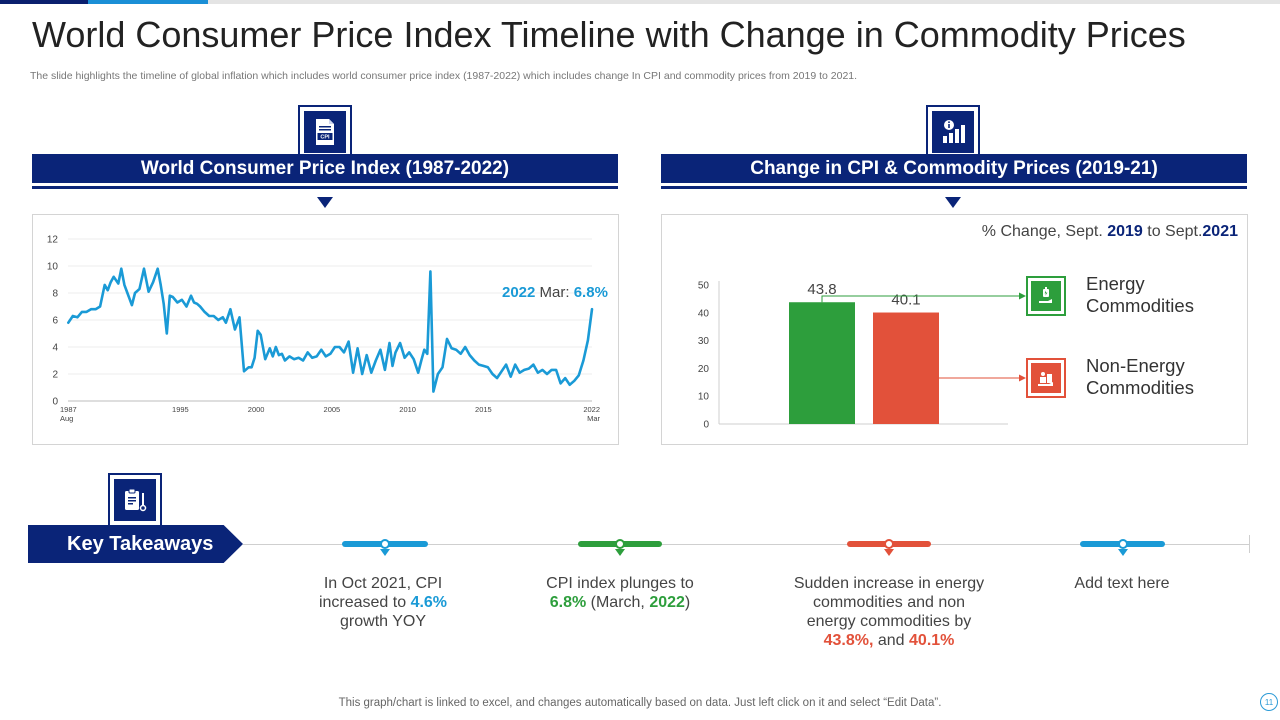 Image resolution: width=1280 pixels, height=720 pixels. Describe the element at coordinates (332, 409) in the screenshot. I see `x-tick-label: 2005` at that location.